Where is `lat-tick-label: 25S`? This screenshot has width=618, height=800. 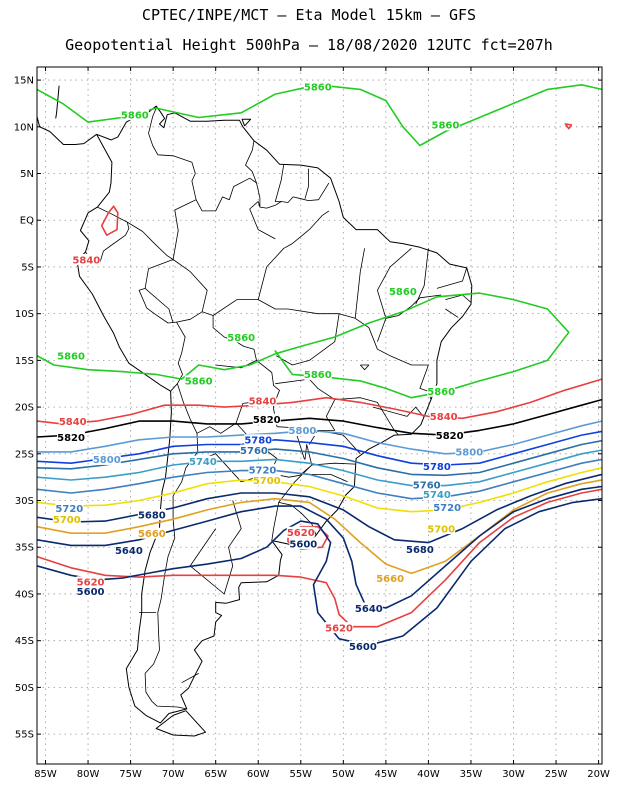 lat-tick-label: 25S is located at coordinates (24, 454).